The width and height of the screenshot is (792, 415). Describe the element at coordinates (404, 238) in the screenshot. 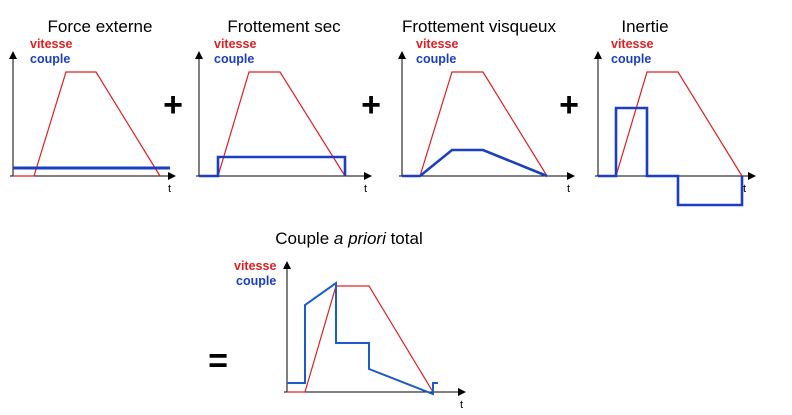

I see `title-part-2: total` at that location.